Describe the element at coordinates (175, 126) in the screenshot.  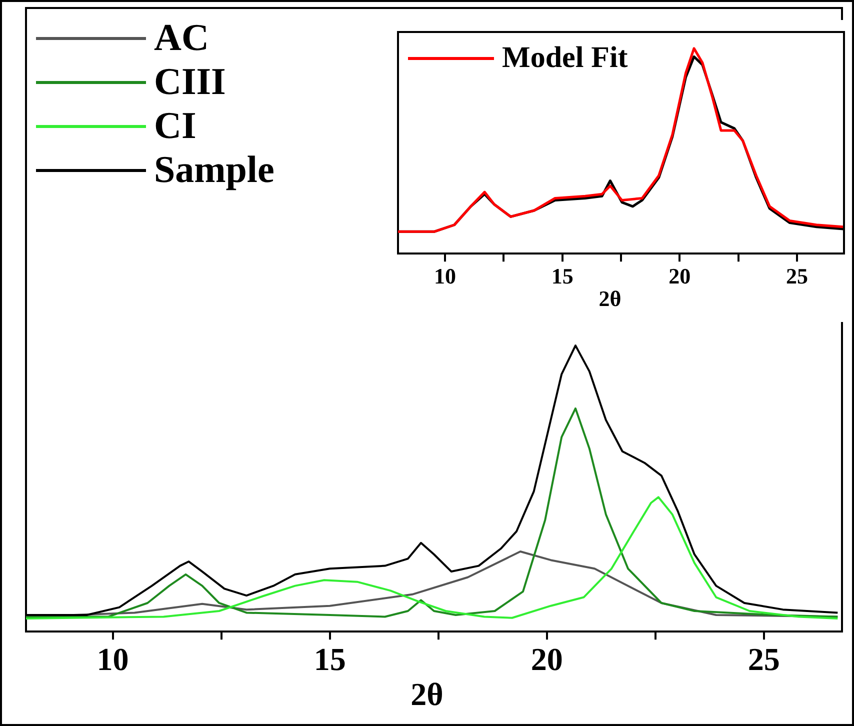
I see `legend-label: CI` at that location.